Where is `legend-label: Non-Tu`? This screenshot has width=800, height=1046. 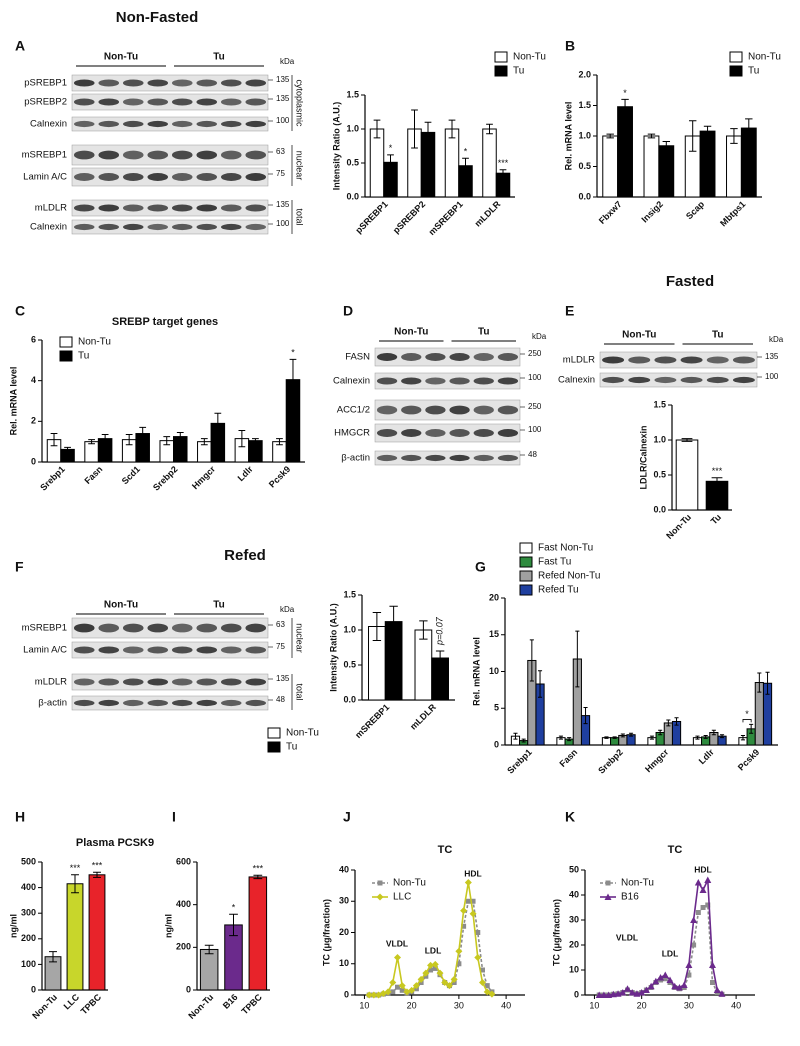
legend-label: Non-Tu is located at coordinates (94, 342).